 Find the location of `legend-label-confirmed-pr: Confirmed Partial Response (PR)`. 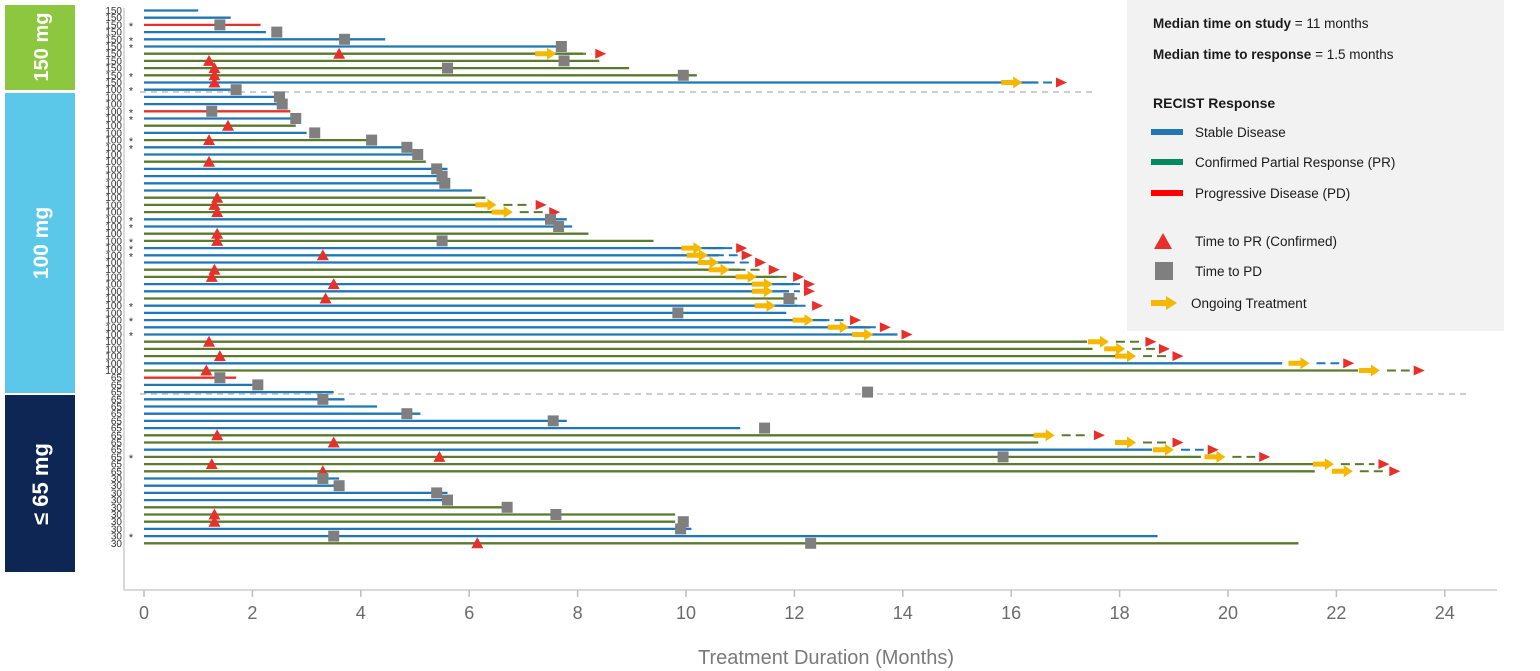

legend-label-confirmed-pr: Confirmed Partial Response (PR) is located at coordinates (1295, 162).